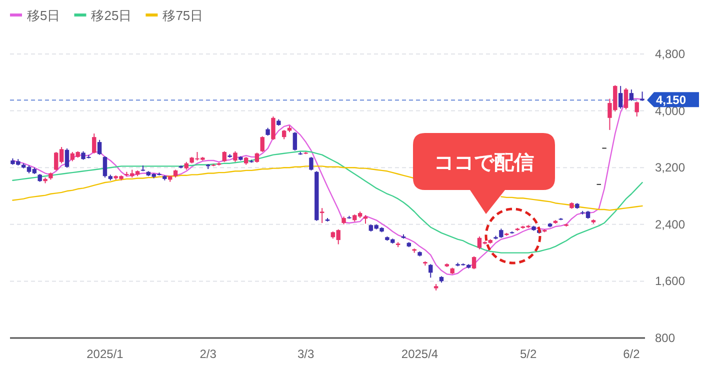 The image size is (701, 369). Describe the element at coordinates (484, 163) in the screenshot. I see `annotation: ココで配信` at that location.